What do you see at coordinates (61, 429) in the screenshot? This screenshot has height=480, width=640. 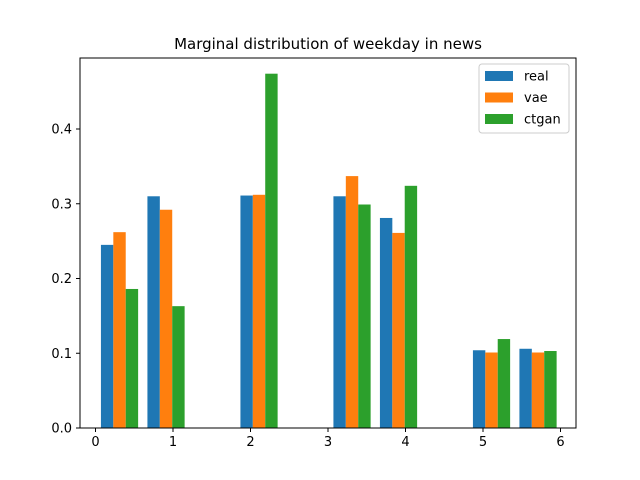 I see `y-tick-label-0: 0.0` at bounding box center [61, 429].